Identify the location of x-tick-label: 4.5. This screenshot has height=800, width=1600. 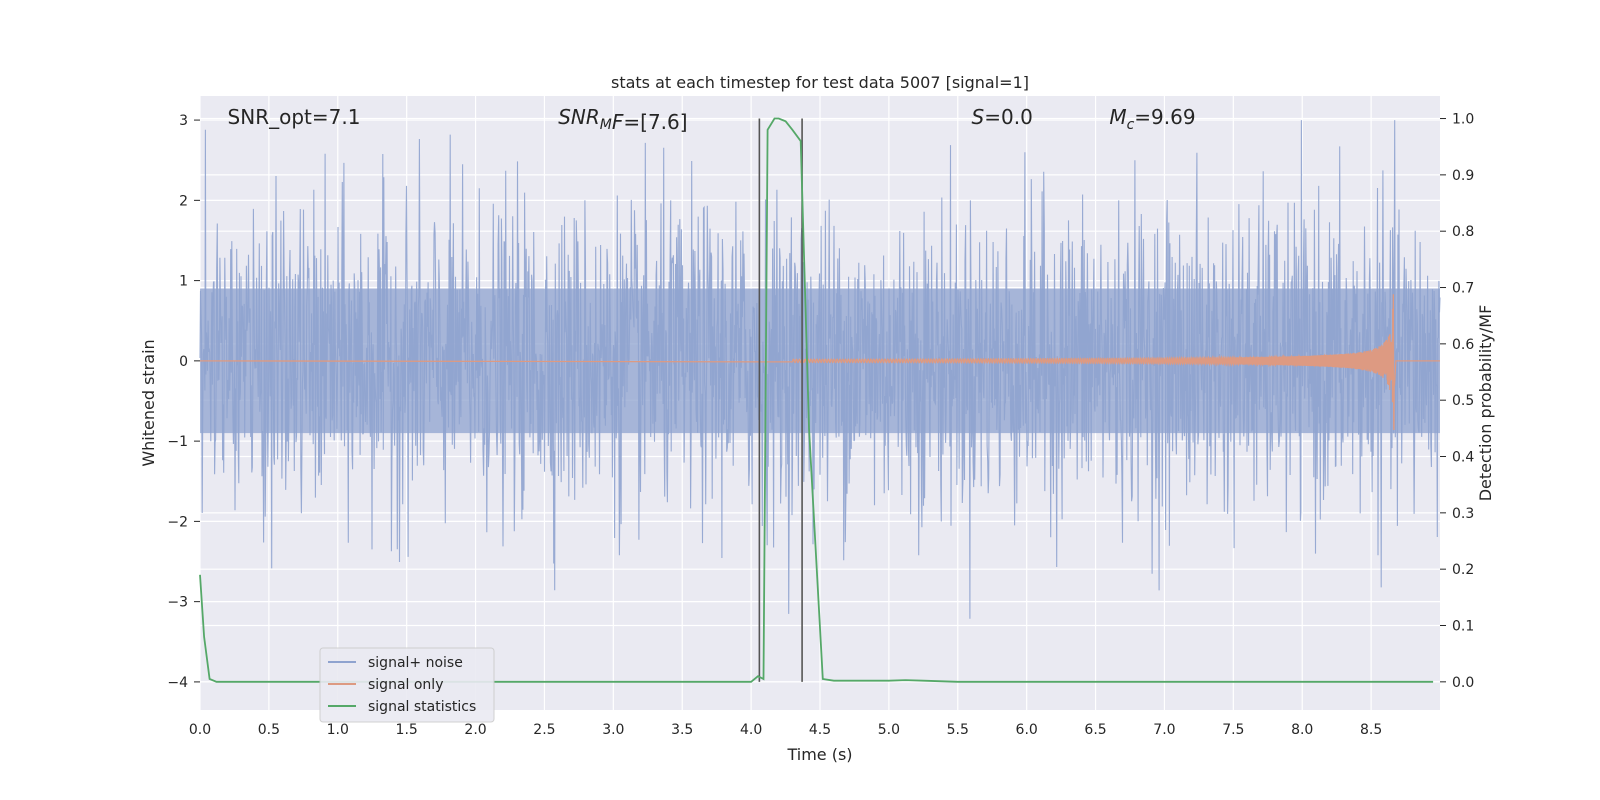
(820, 730).